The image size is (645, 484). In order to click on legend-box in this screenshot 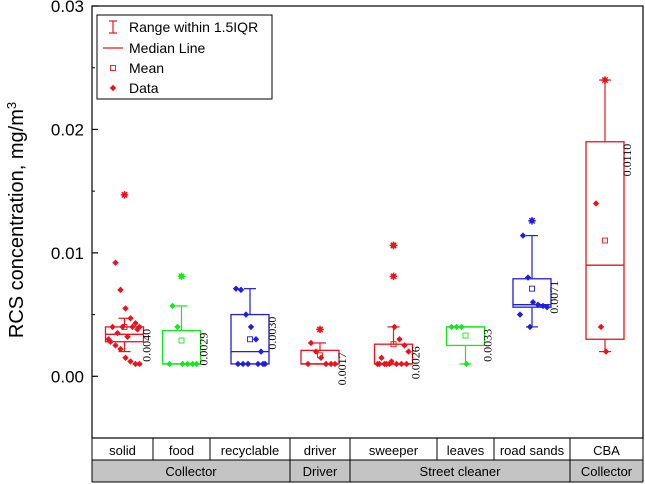, I will do `click(184, 57)`.